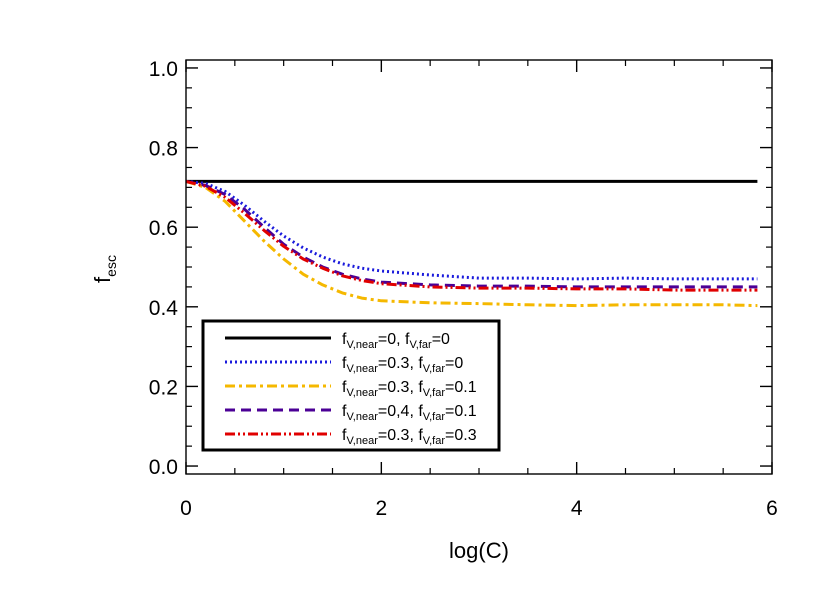 Image resolution: width=830 pixels, height=593 pixels. What do you see at coordinates (381, 508) in the screenshot?
I see `x-tick-label: 2` at bounding box center [381, 508].